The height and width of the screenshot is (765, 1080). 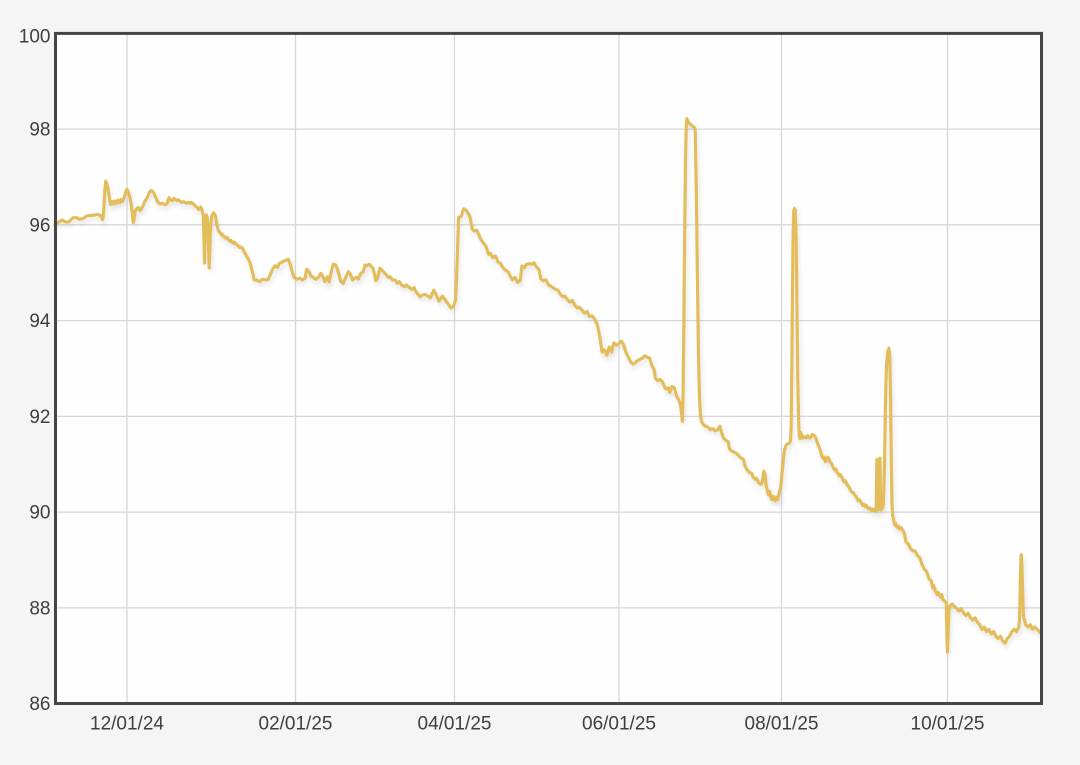 I want to click on svg-text: 02/01/25, so click(x=296, y=724).